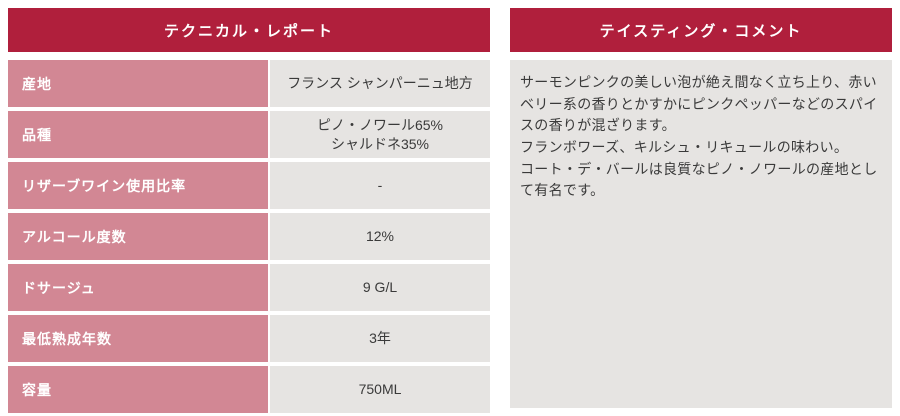  Describe the element at coordinates (380, 83) in the screenshot. I see `spec-value-origin: フランス シャンパーニュ地方` at that location.